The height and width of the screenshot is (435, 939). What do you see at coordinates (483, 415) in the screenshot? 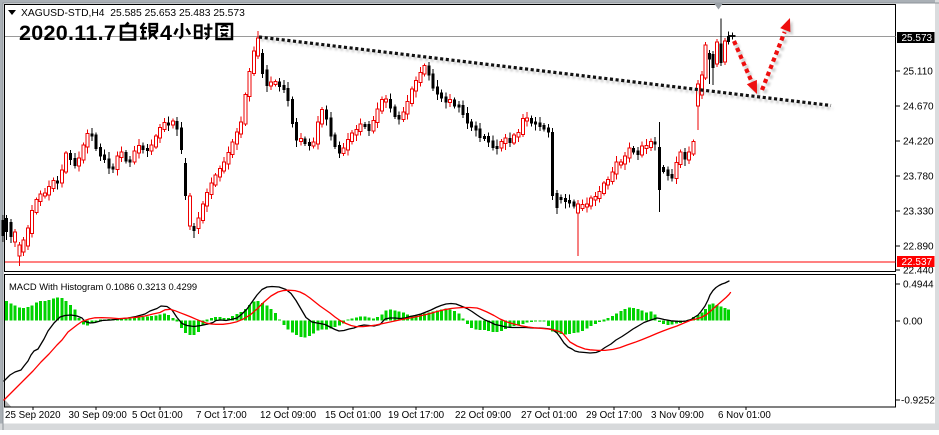
I see `svg-text: 22 Oct 09:00` at bounding box center [483, 415].